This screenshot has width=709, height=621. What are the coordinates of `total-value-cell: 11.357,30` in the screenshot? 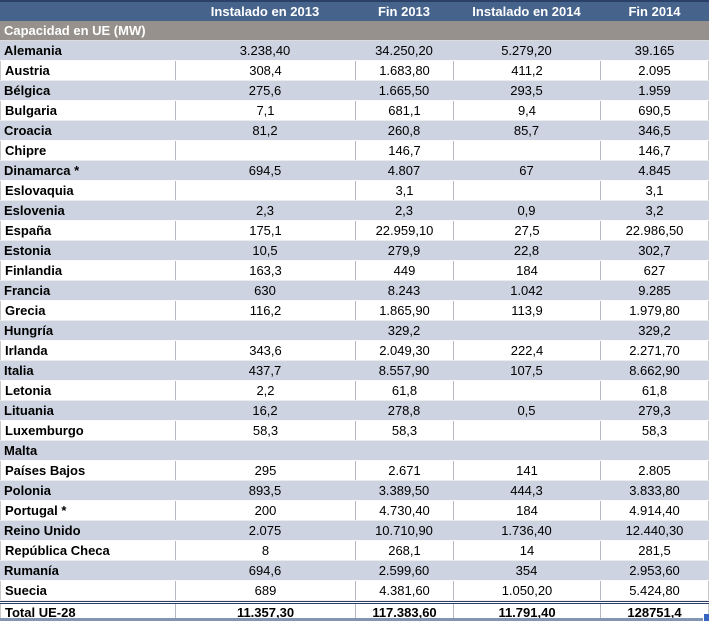 It's located at (265, 612).